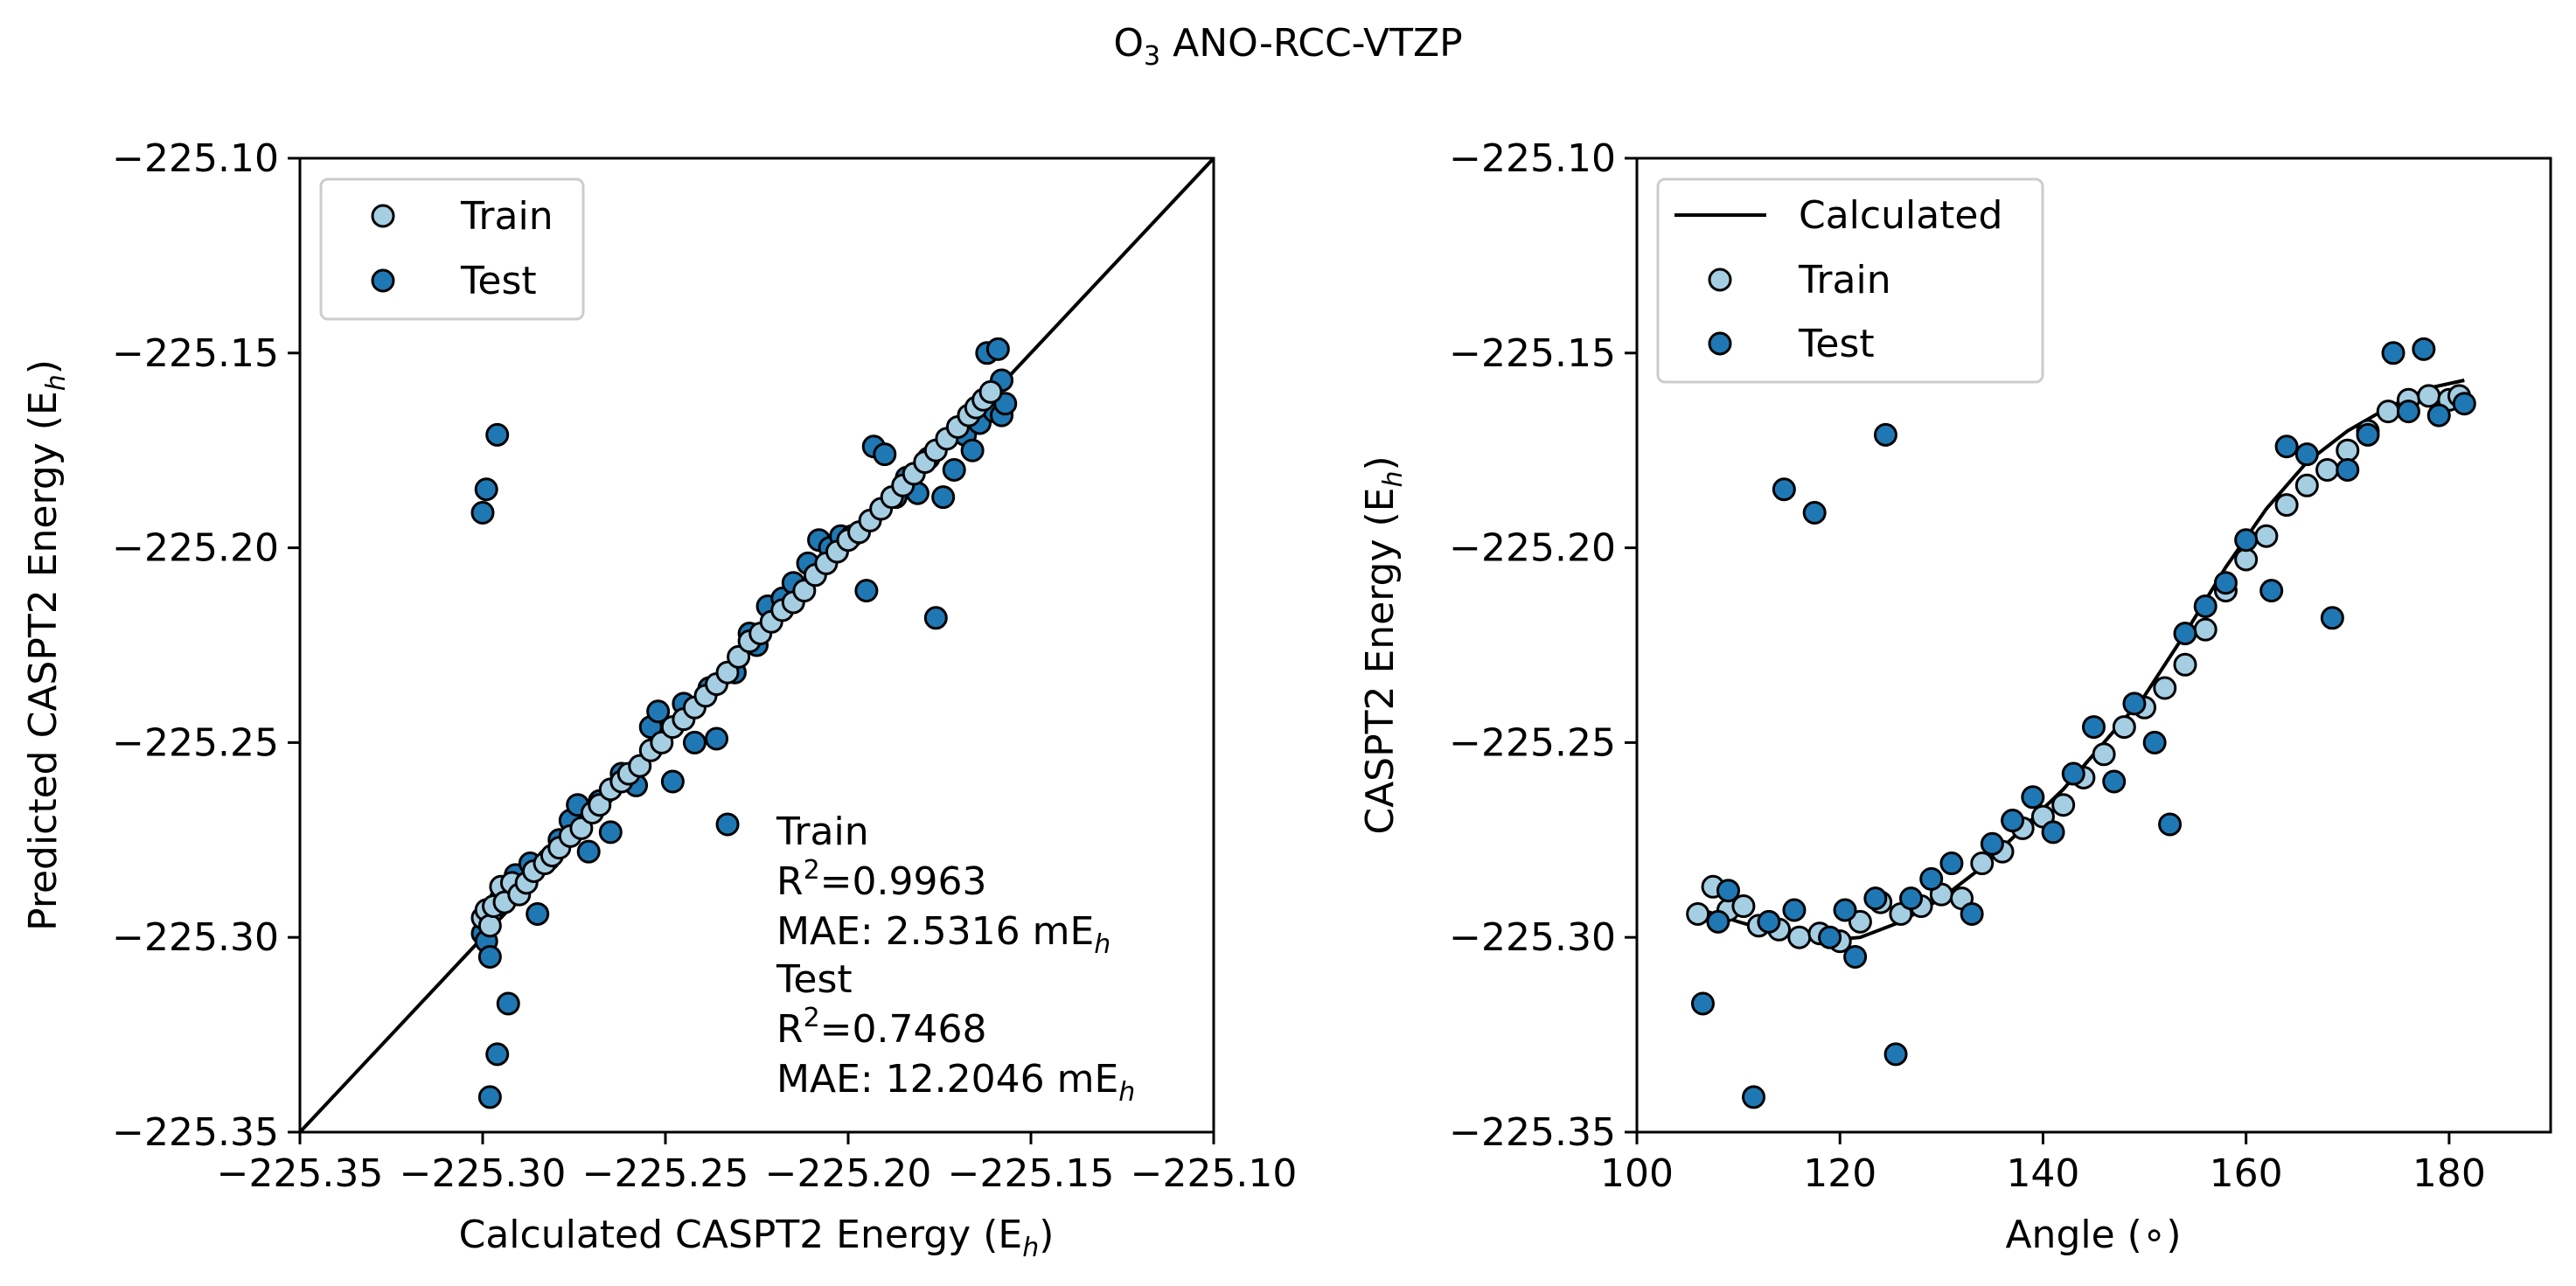  I want to click on right-legend: Calculated Train Test, so click(1850, 280).